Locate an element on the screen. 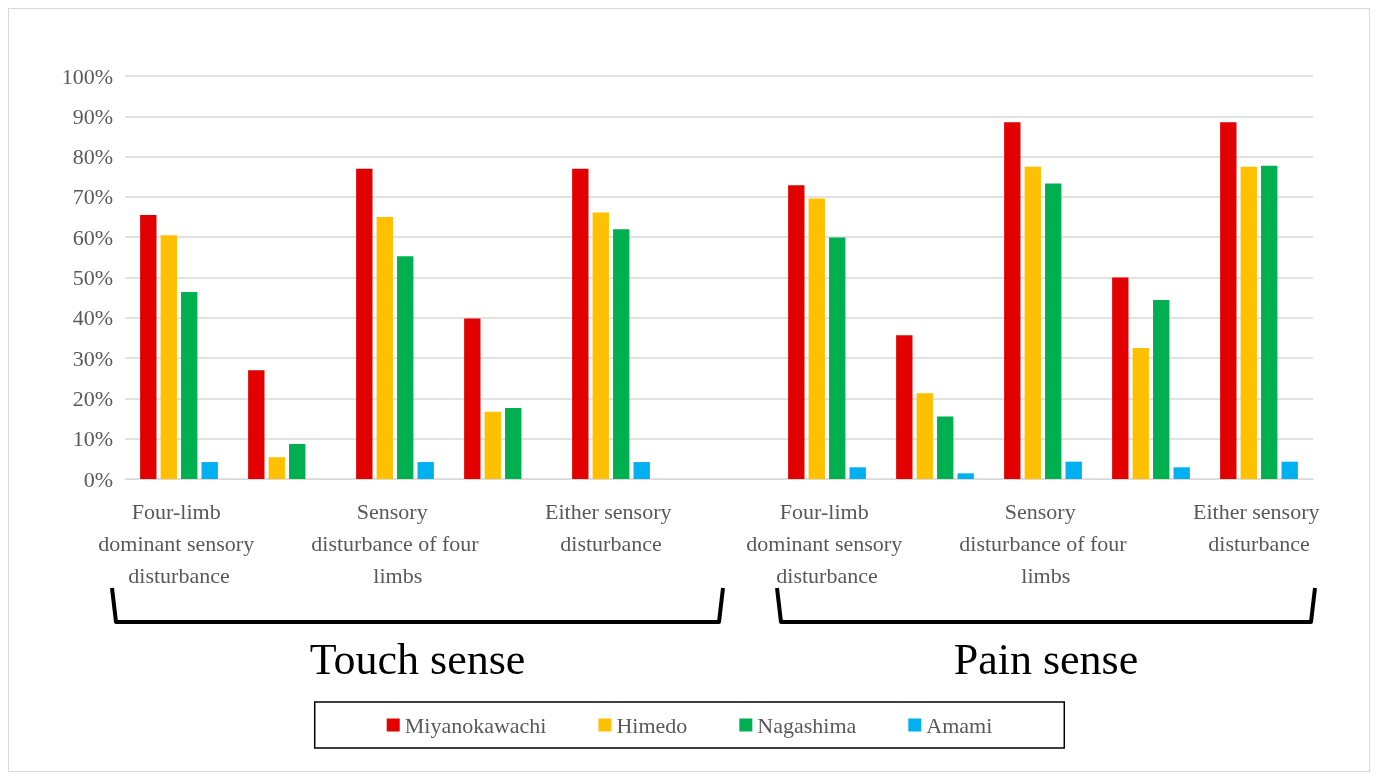 The height and width of the screenshot is (780, 1379). legend-label: Nagashima is located at coordinates (807, 725).